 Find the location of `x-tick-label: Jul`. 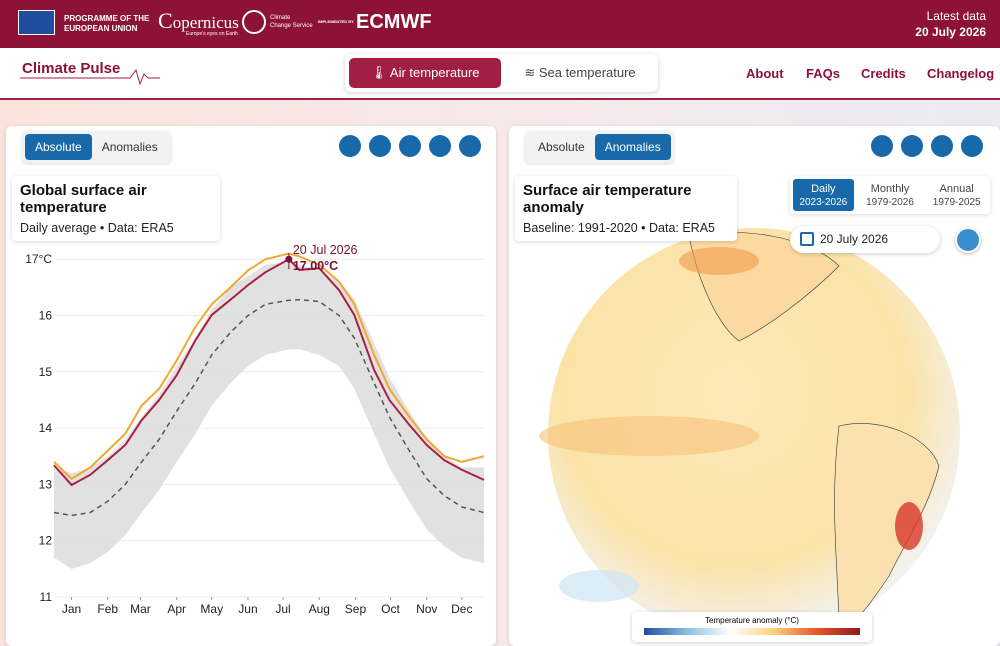

x-tick-label: Jul is located at coordinates (282, 609).